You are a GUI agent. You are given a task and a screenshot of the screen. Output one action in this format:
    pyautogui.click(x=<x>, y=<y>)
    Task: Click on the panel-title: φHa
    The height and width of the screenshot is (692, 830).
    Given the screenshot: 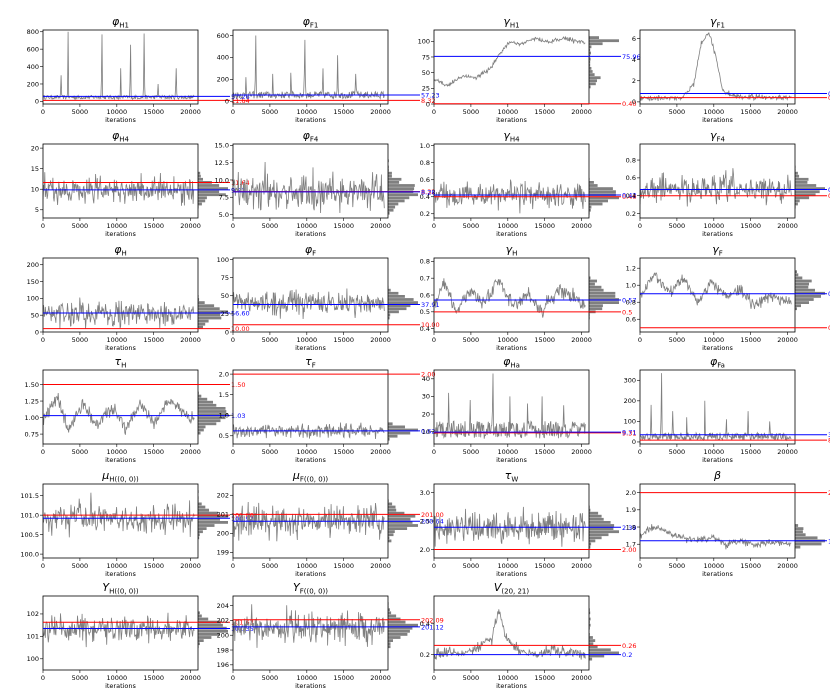 What is the action you would take?
    pyautogui.click(x=511, y=362)
    